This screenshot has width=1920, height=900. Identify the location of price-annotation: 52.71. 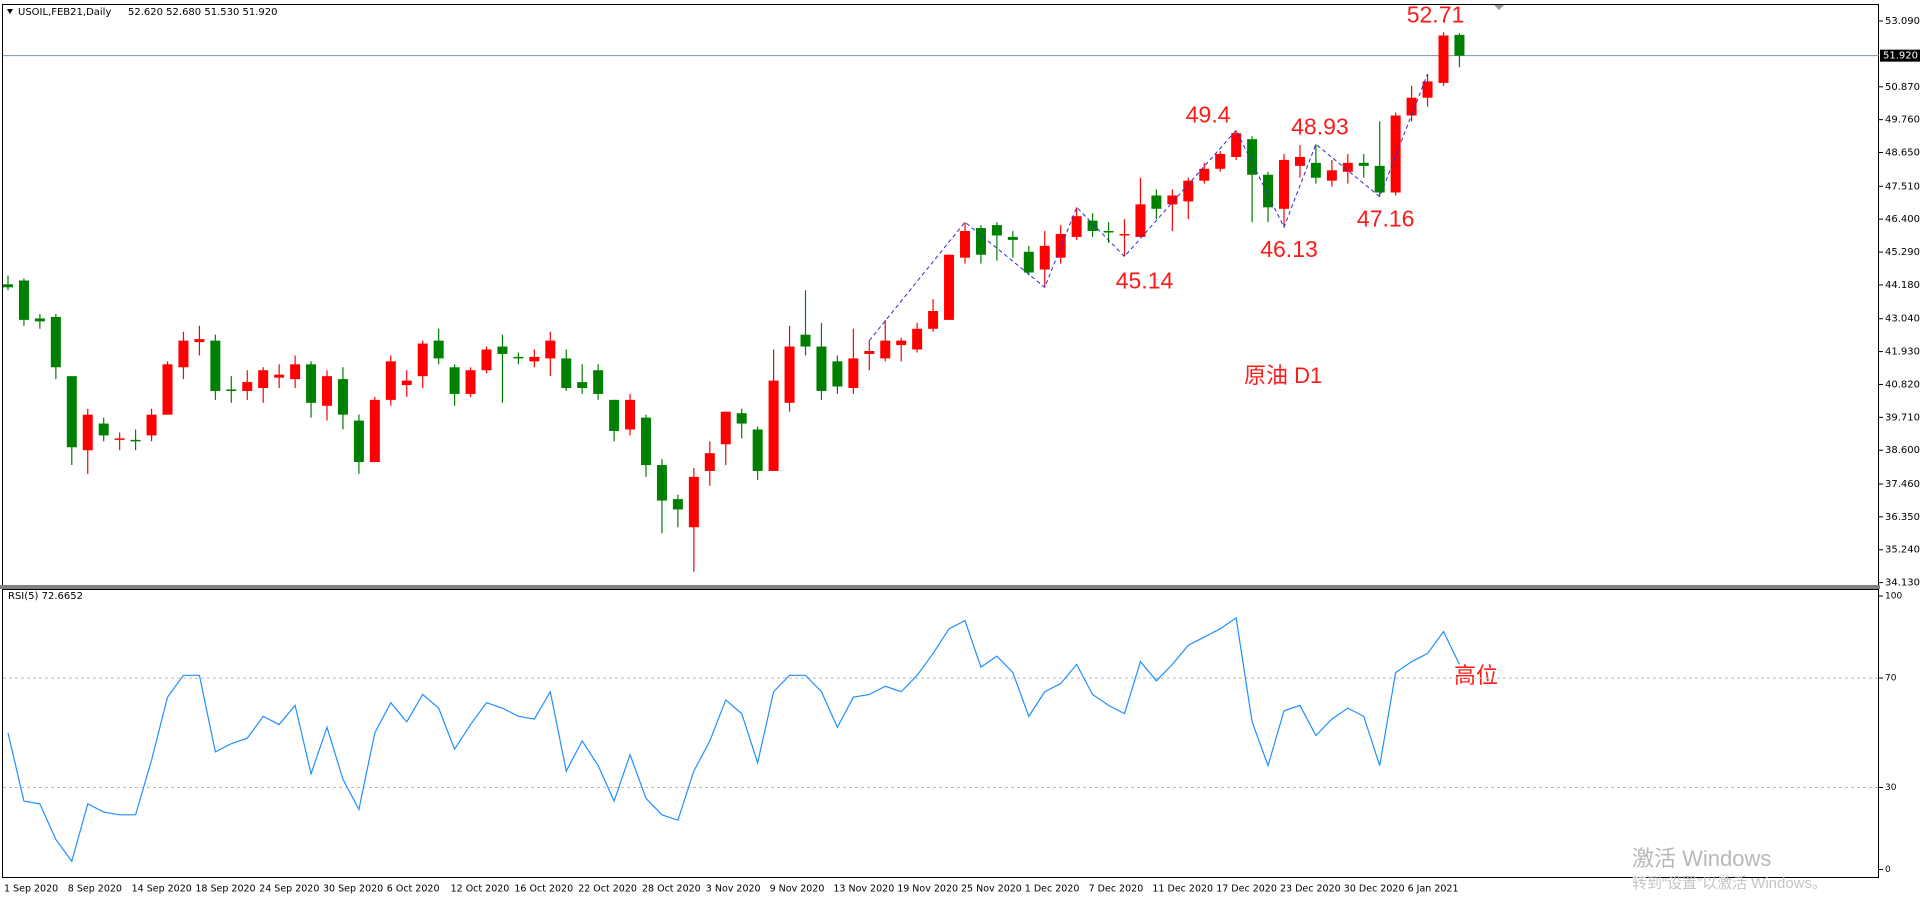
(1436, 14).